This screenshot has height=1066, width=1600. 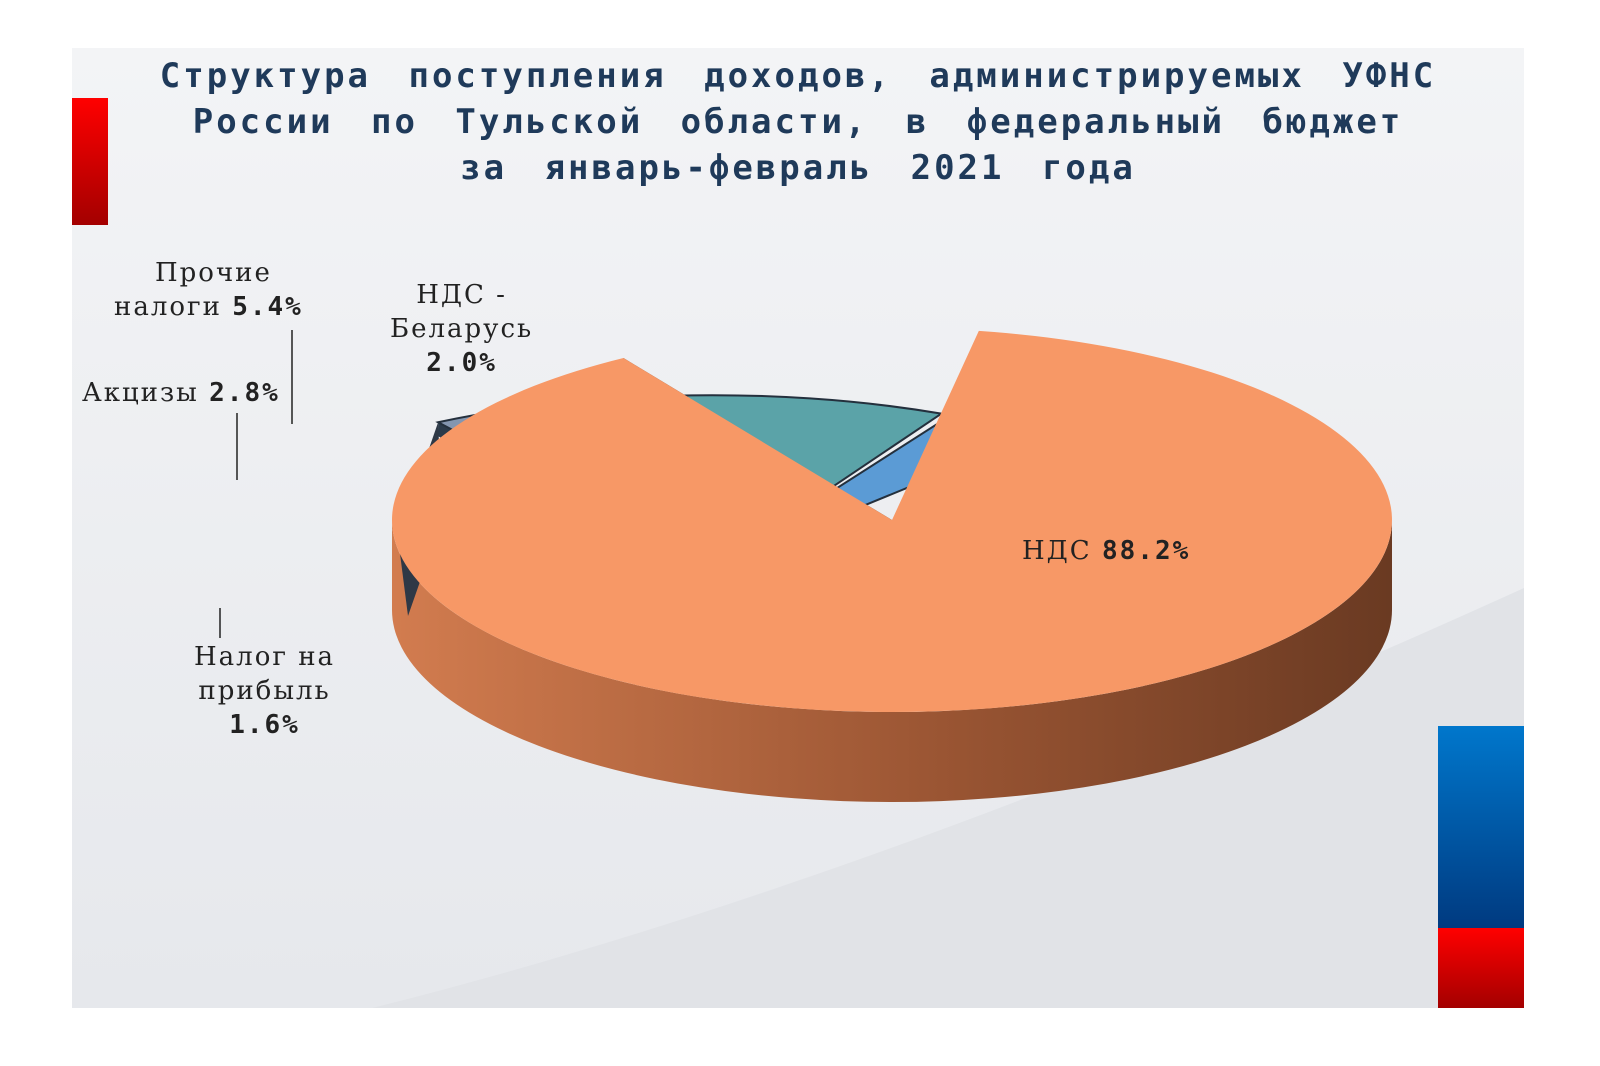 I want to click on label-other-taxes-line-2-text: налоги, so click(x=168, y=307).